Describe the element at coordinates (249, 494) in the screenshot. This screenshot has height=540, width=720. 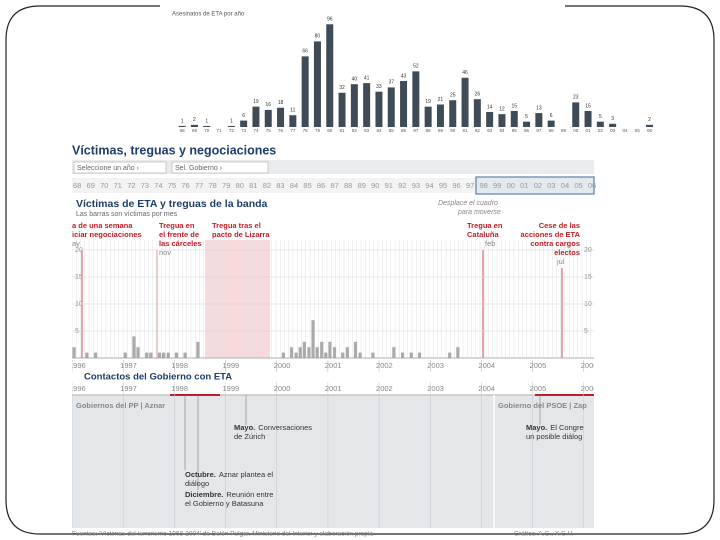
I see `contact-text: Reunión entre` at that location.